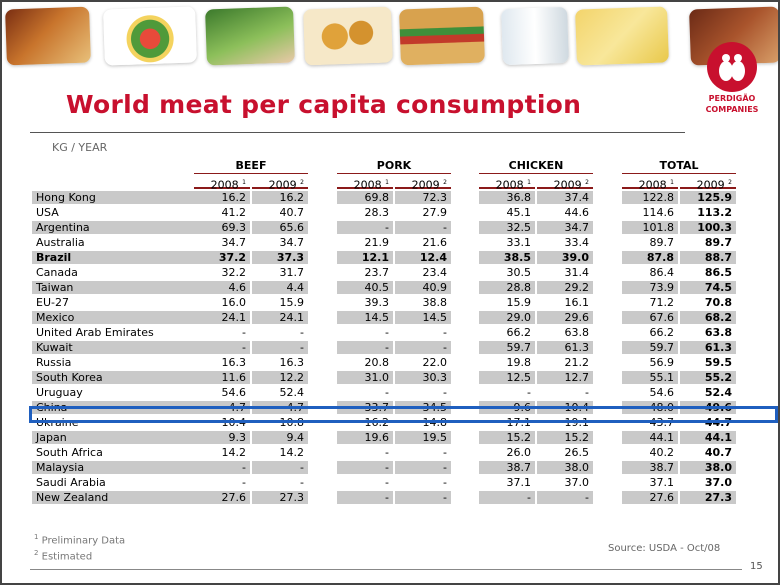 Image resolution: width=780 pixels, height=585 pixels. I want to click on value-cell-chicken-1: 12.7, so click(565, 377).